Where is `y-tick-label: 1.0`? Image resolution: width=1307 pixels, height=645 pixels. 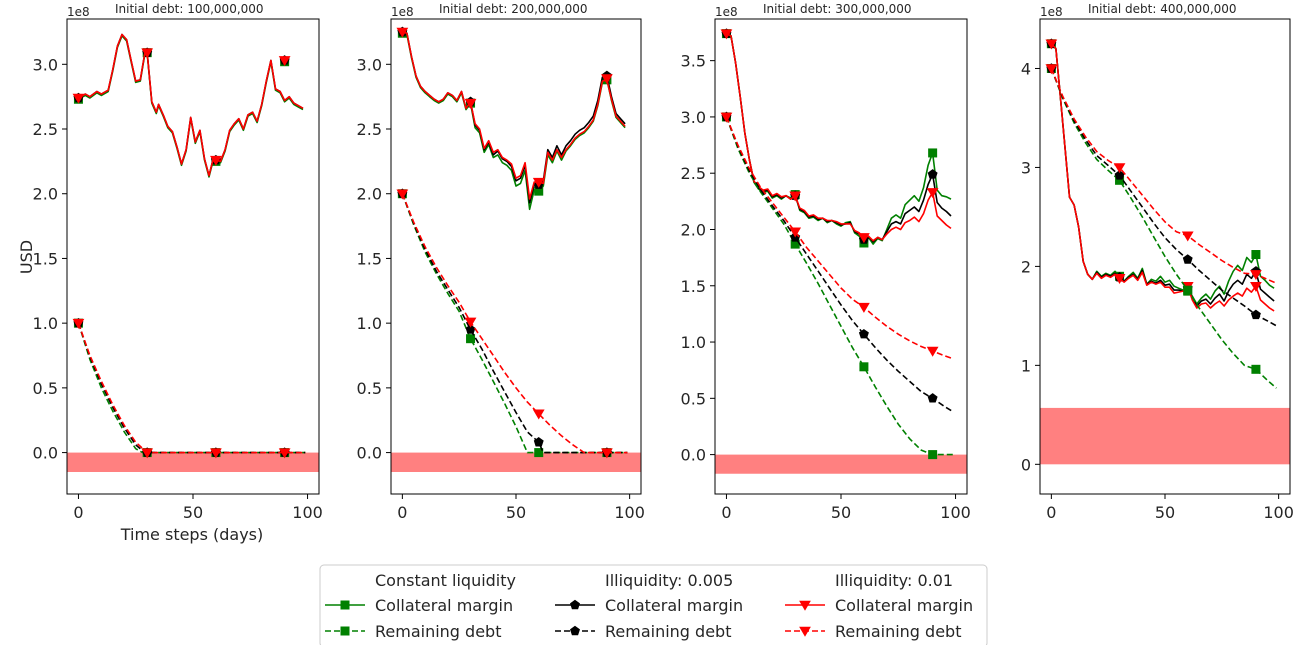
y-tick-label: 1.0 is located at coordinates (369, 323).